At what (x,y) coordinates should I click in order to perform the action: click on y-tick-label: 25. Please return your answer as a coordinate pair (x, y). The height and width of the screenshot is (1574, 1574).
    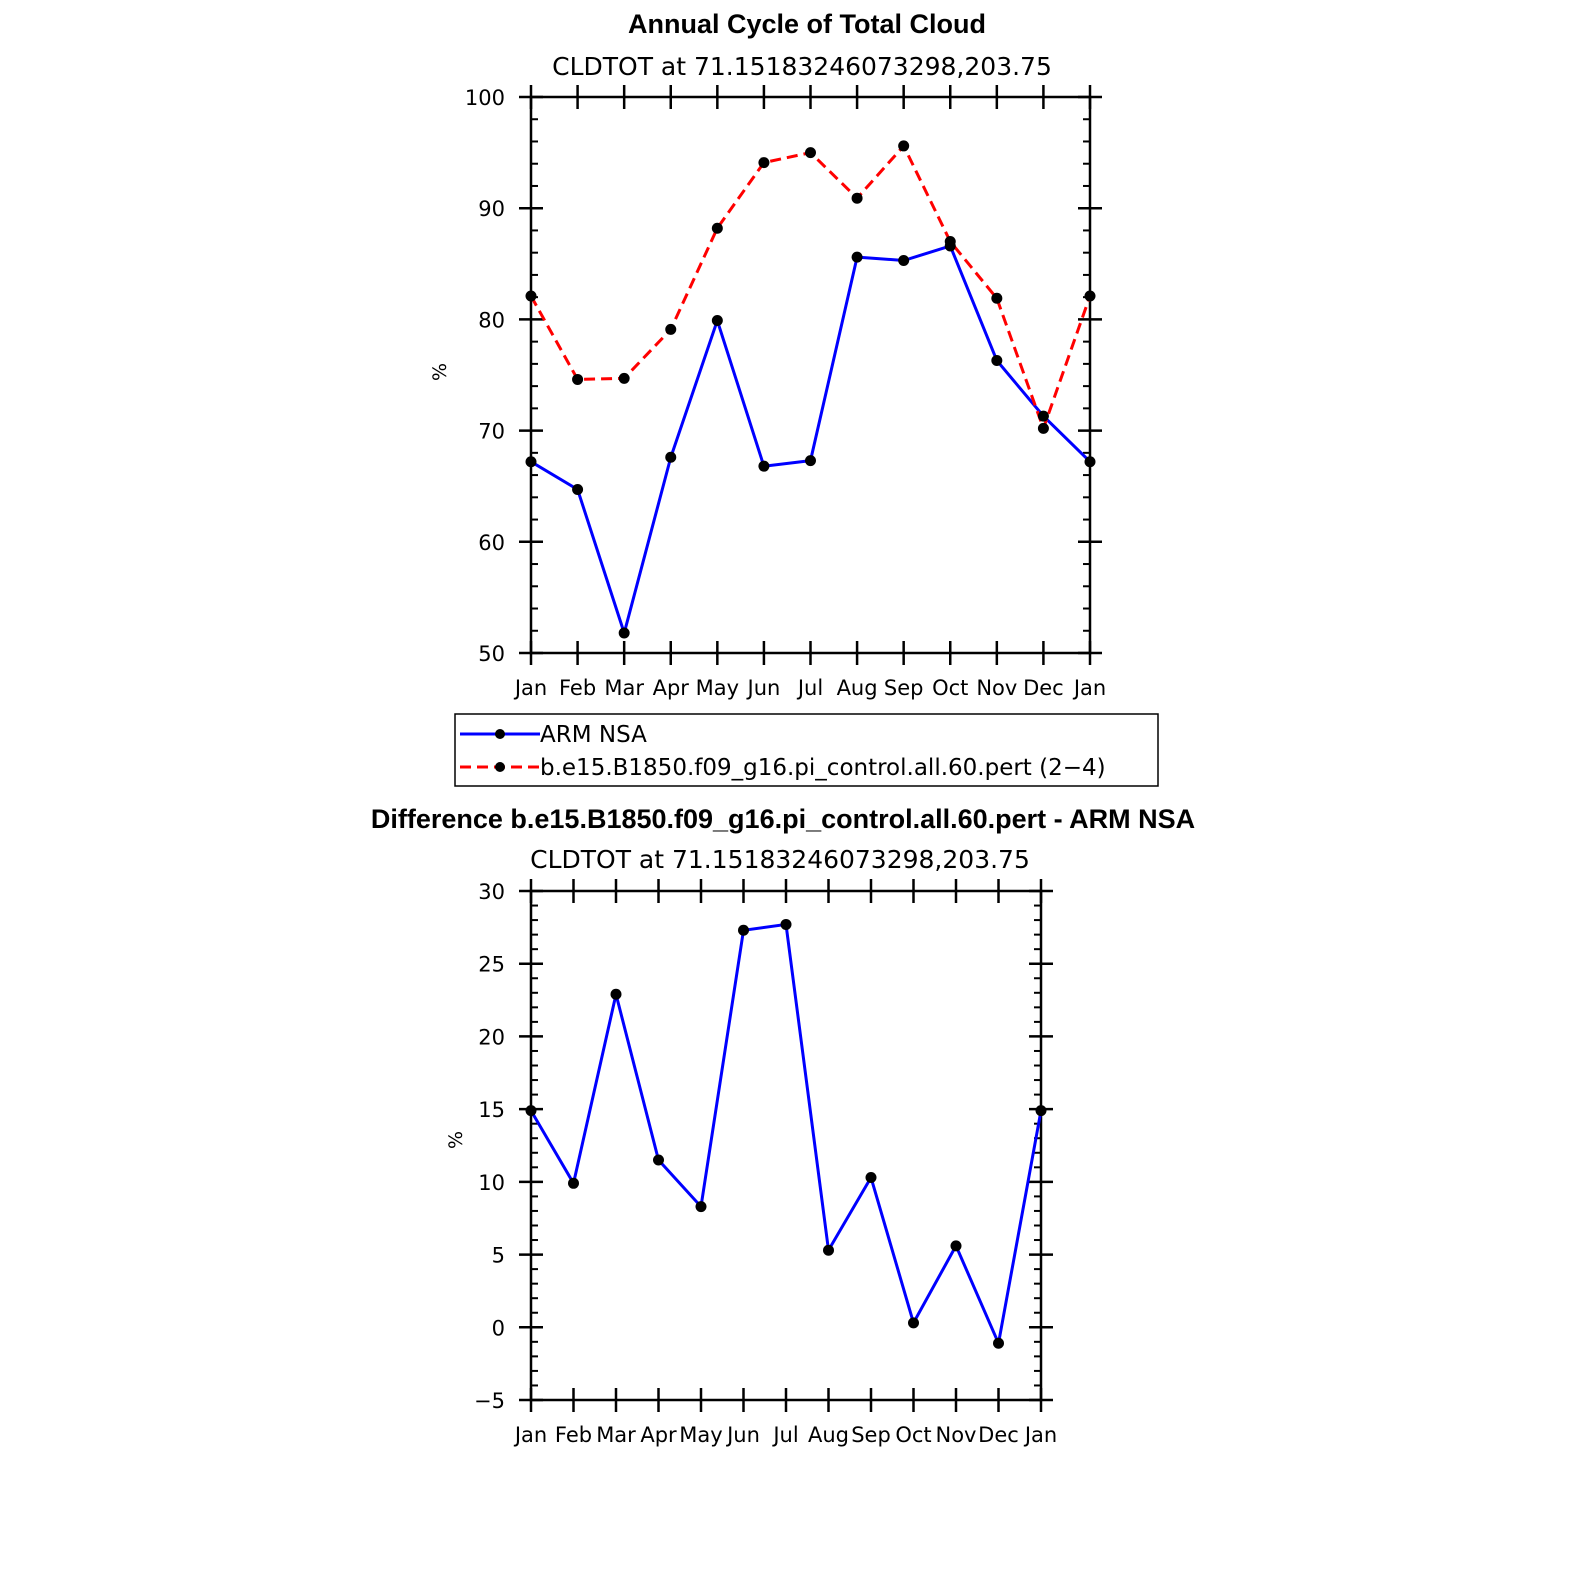
    Looking at the image, I should click on (491, 965).